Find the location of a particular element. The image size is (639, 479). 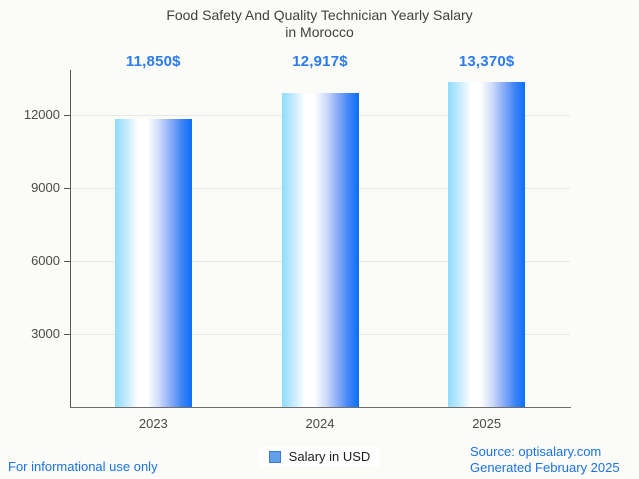

bar-value-label-2024: 12,917$ is located at coordinates (320, 61).